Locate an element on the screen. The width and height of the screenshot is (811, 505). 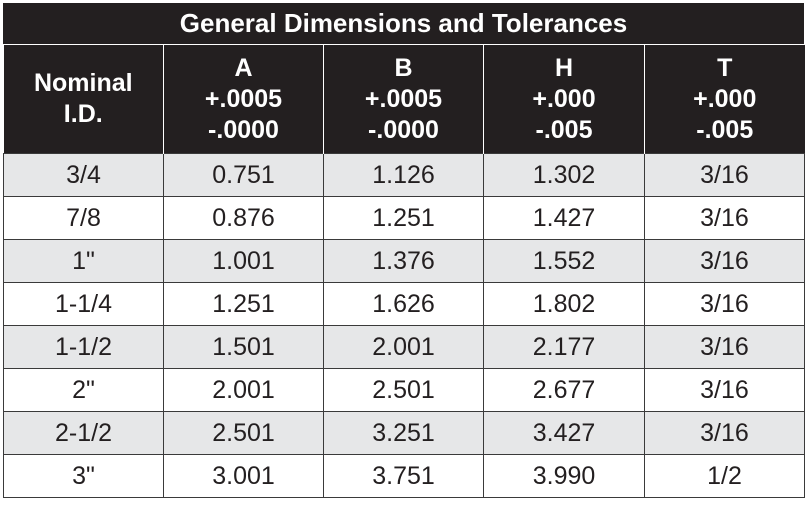
cell-b: 1.251 is located at coordinates (403, 218).